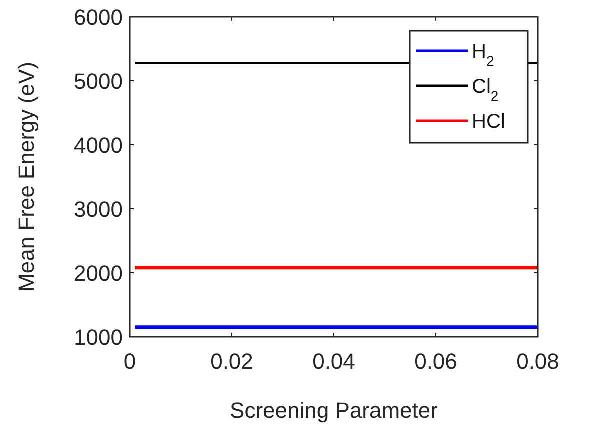 This screenshot has width=595, height=430. I want to click on y-axis-title: Mean Free Energy (eV), so click(26, 177).